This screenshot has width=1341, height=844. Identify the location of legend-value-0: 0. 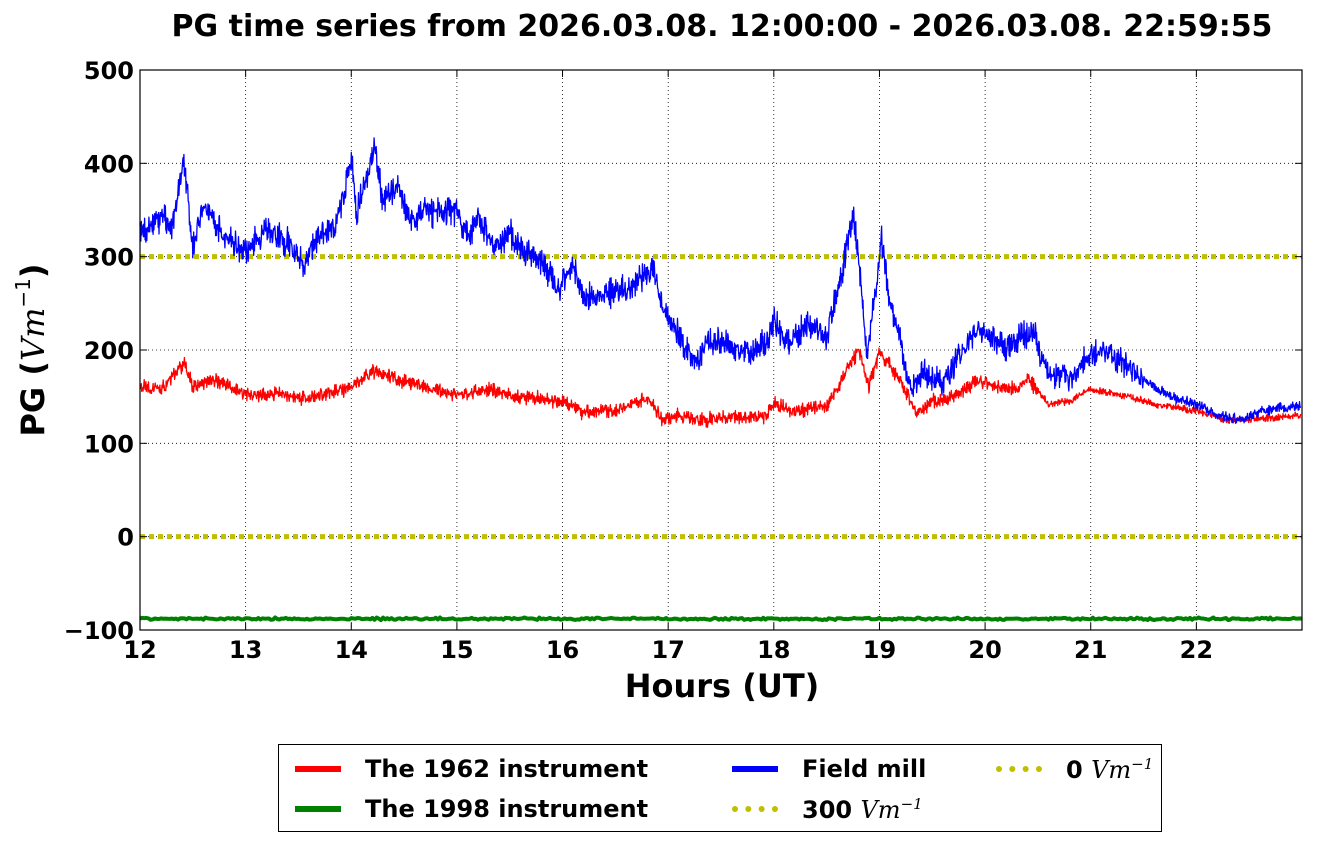
(1074, 769).